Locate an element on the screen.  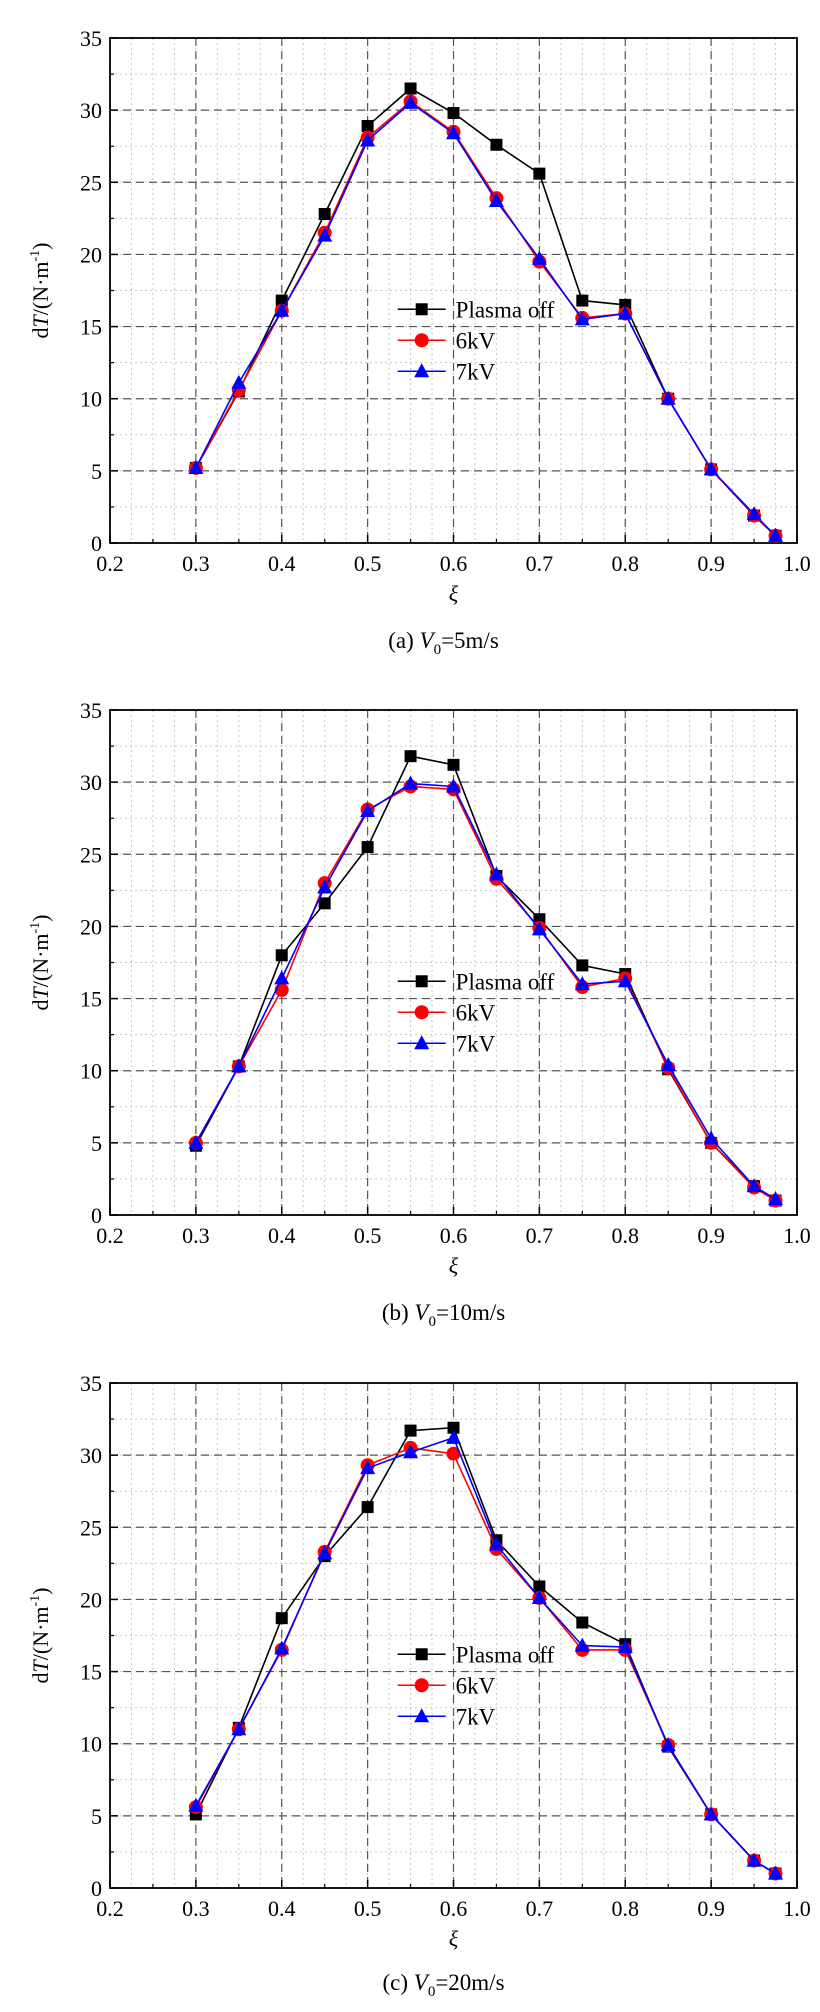
y-tick-label: 5 is located at coordinates (96, 1143).